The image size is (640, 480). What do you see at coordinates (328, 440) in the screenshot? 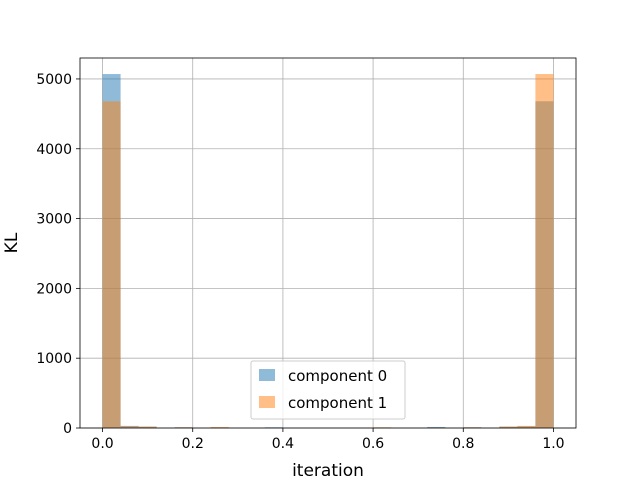
I see `x-axis-ticks: 0.0 0.2 0.4 0.6 0.8 1.0` at bounding box center [328, 440].